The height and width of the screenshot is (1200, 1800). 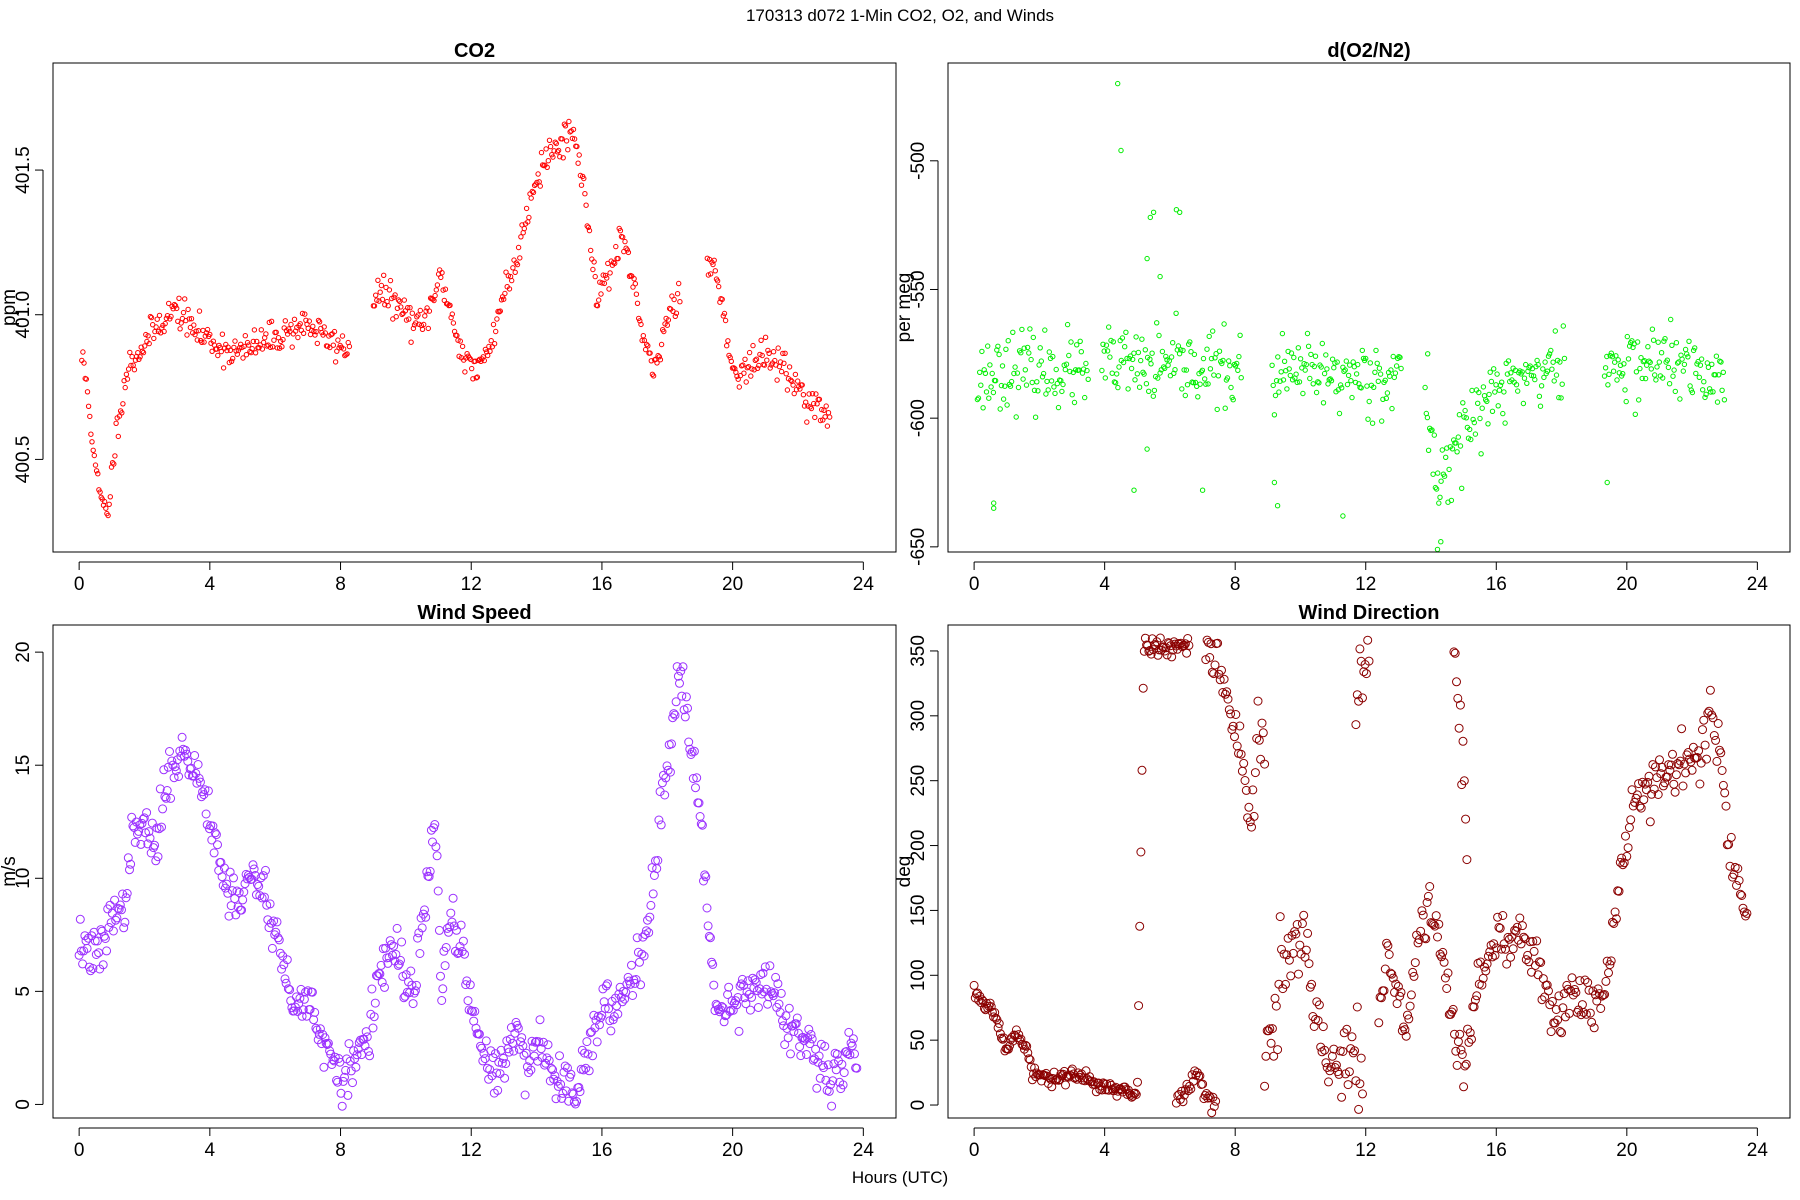 What do you see at coordinates (1368, 51) in the screenshot?
I see `chart-title: d(O2/N2)` at bounding box center [1368, 51].